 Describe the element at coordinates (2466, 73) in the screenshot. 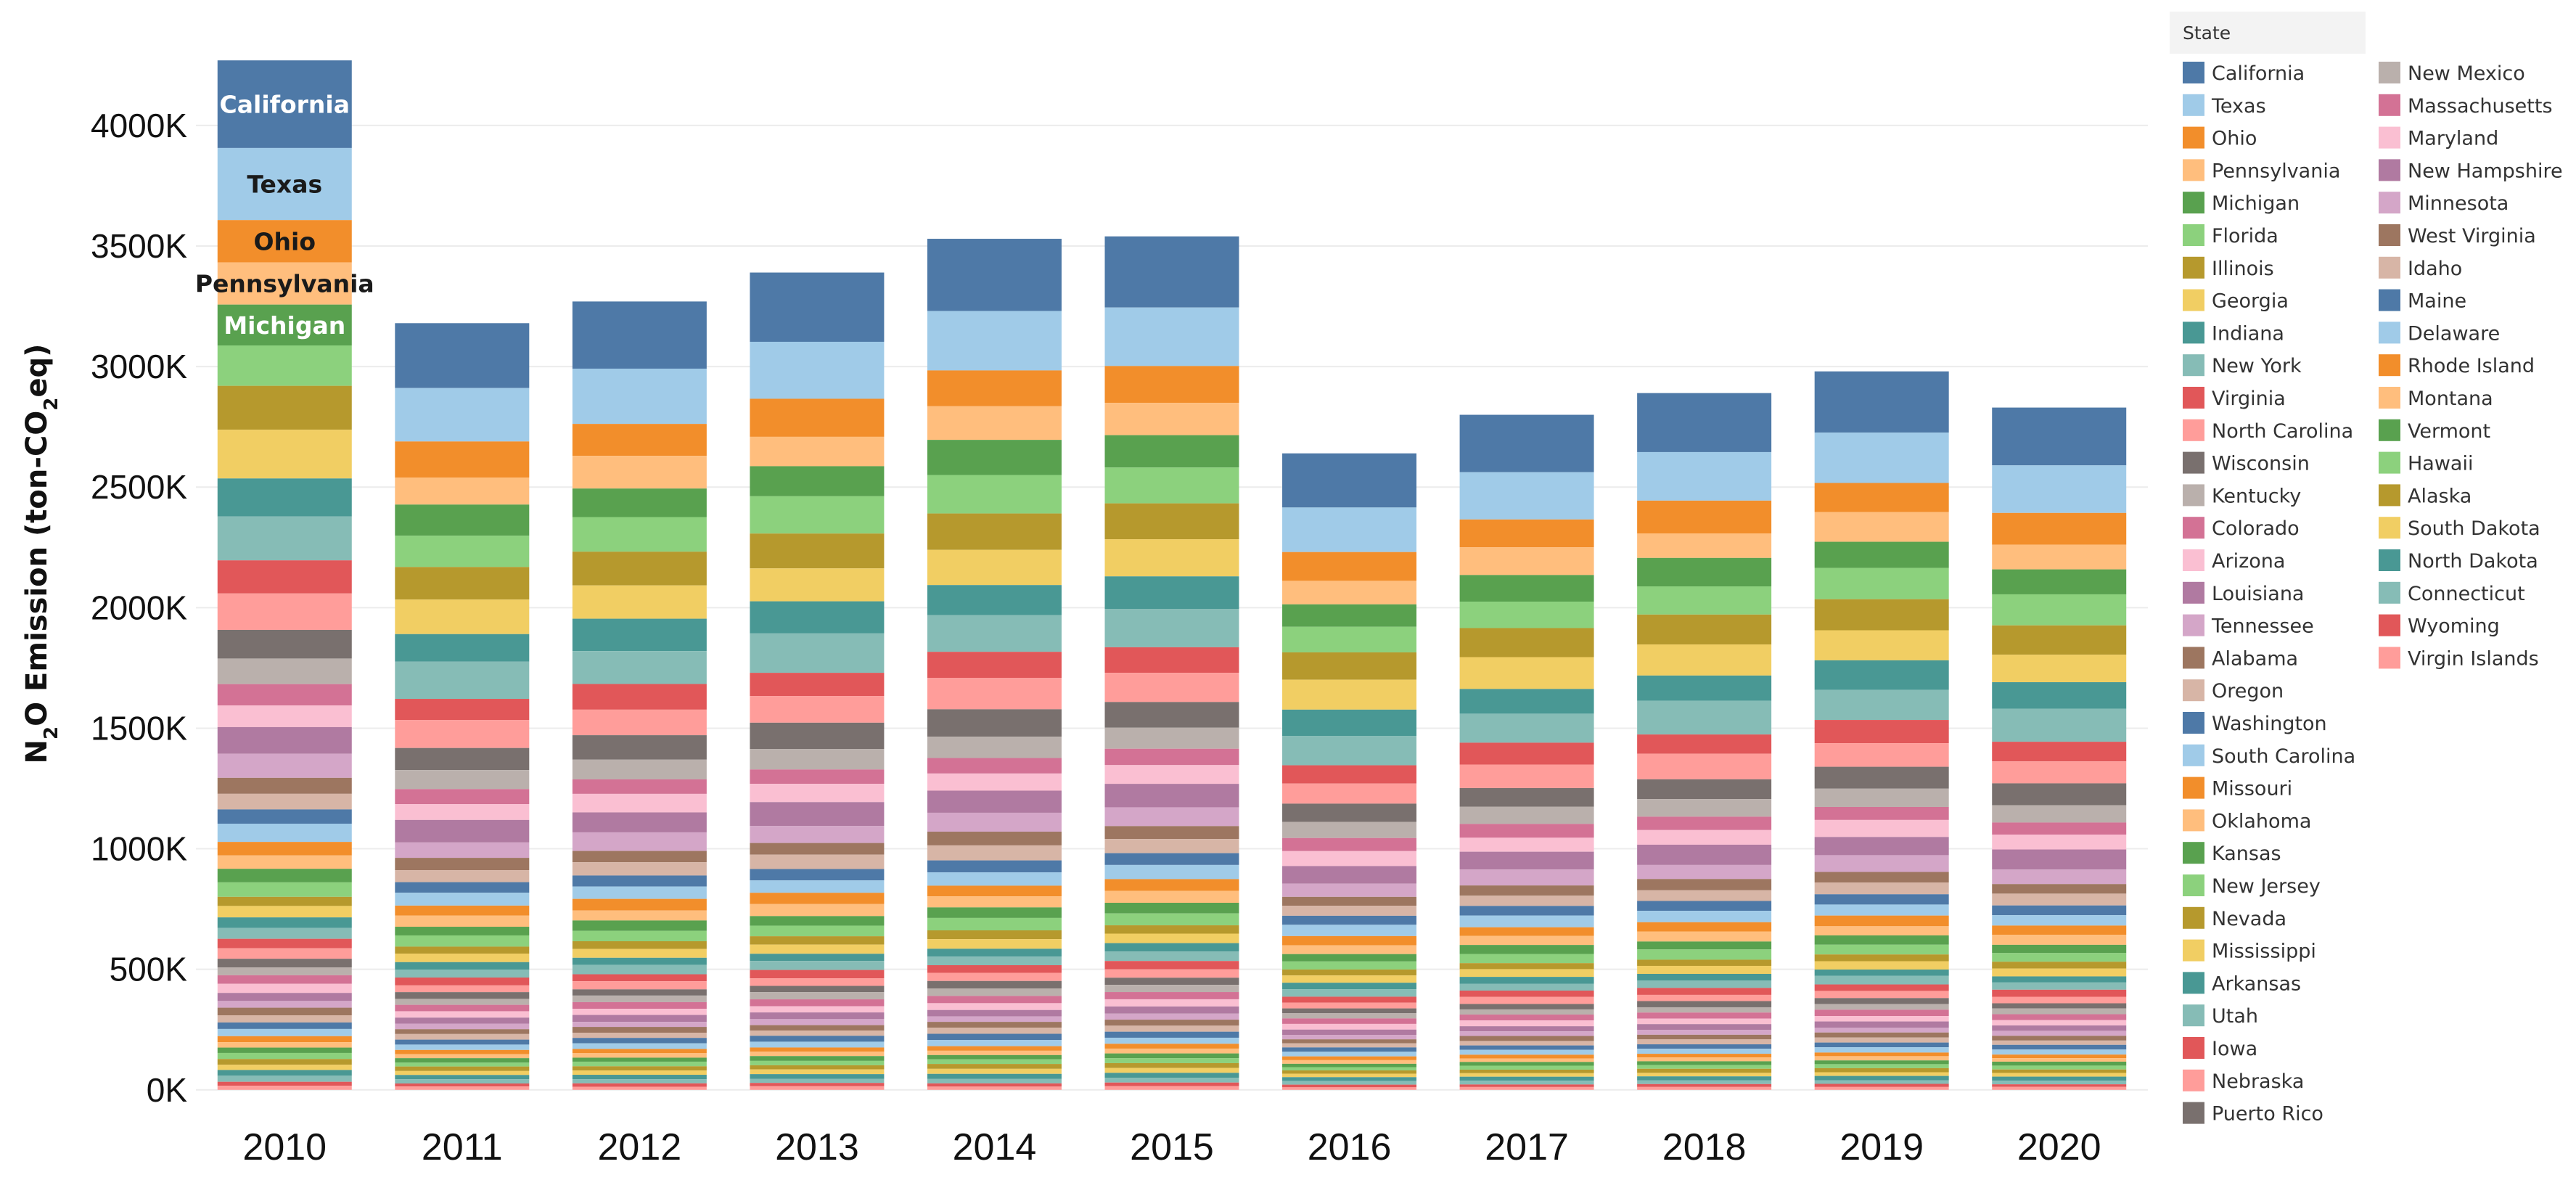

I see `legend-item-label: New Mexico` at that location.